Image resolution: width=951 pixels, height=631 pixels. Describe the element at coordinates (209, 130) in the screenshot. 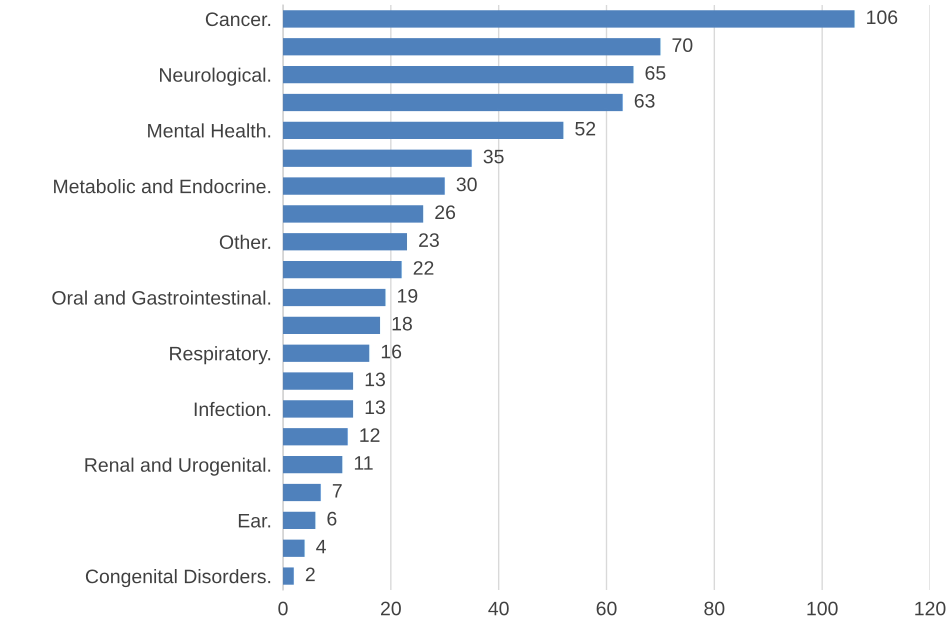

I see `y-tick-label: Mental Health.` at that location.